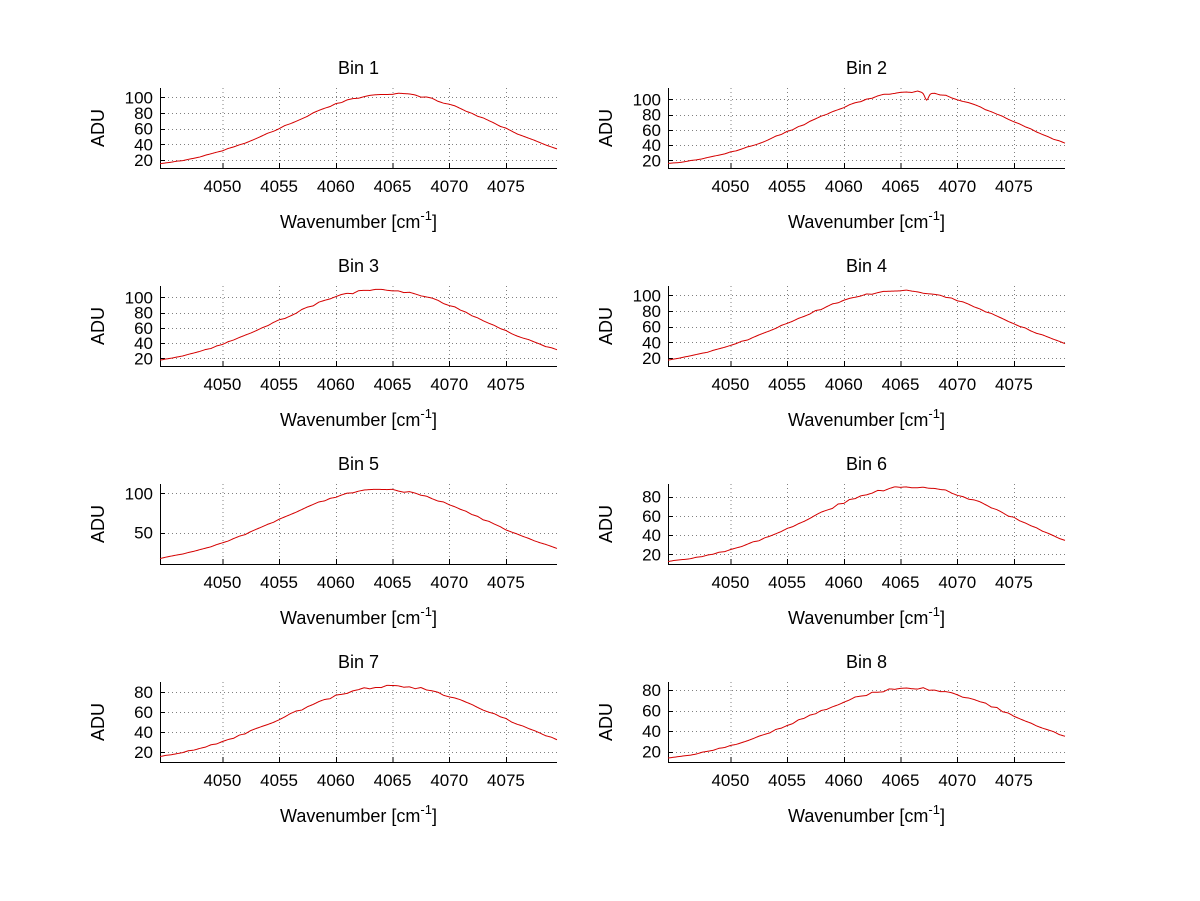 The height and width of the screenshot is (901, 1200). I want to click on subplot-title: Bin 4, so click(866, 266).